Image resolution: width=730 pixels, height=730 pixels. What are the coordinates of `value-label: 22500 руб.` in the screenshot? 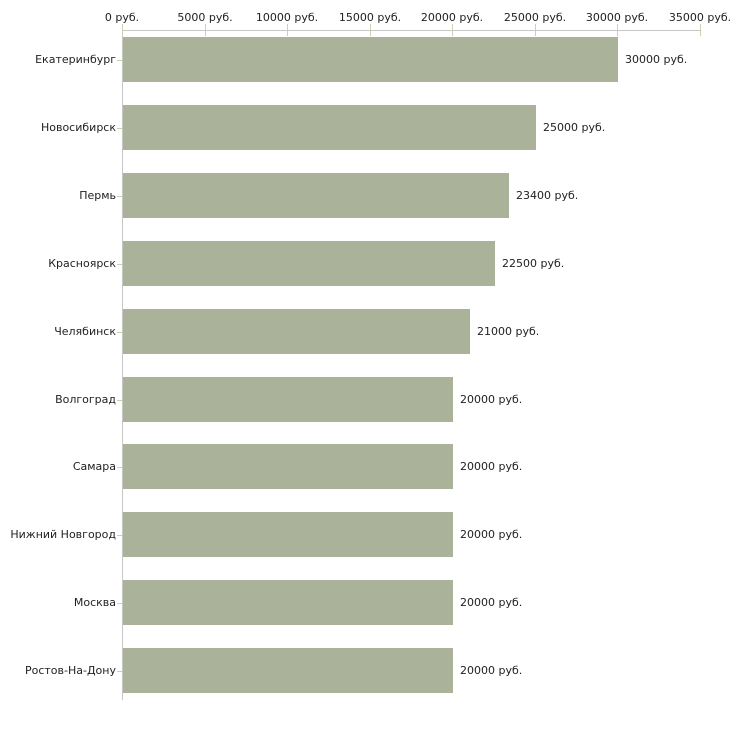 It's located at (533, 263).